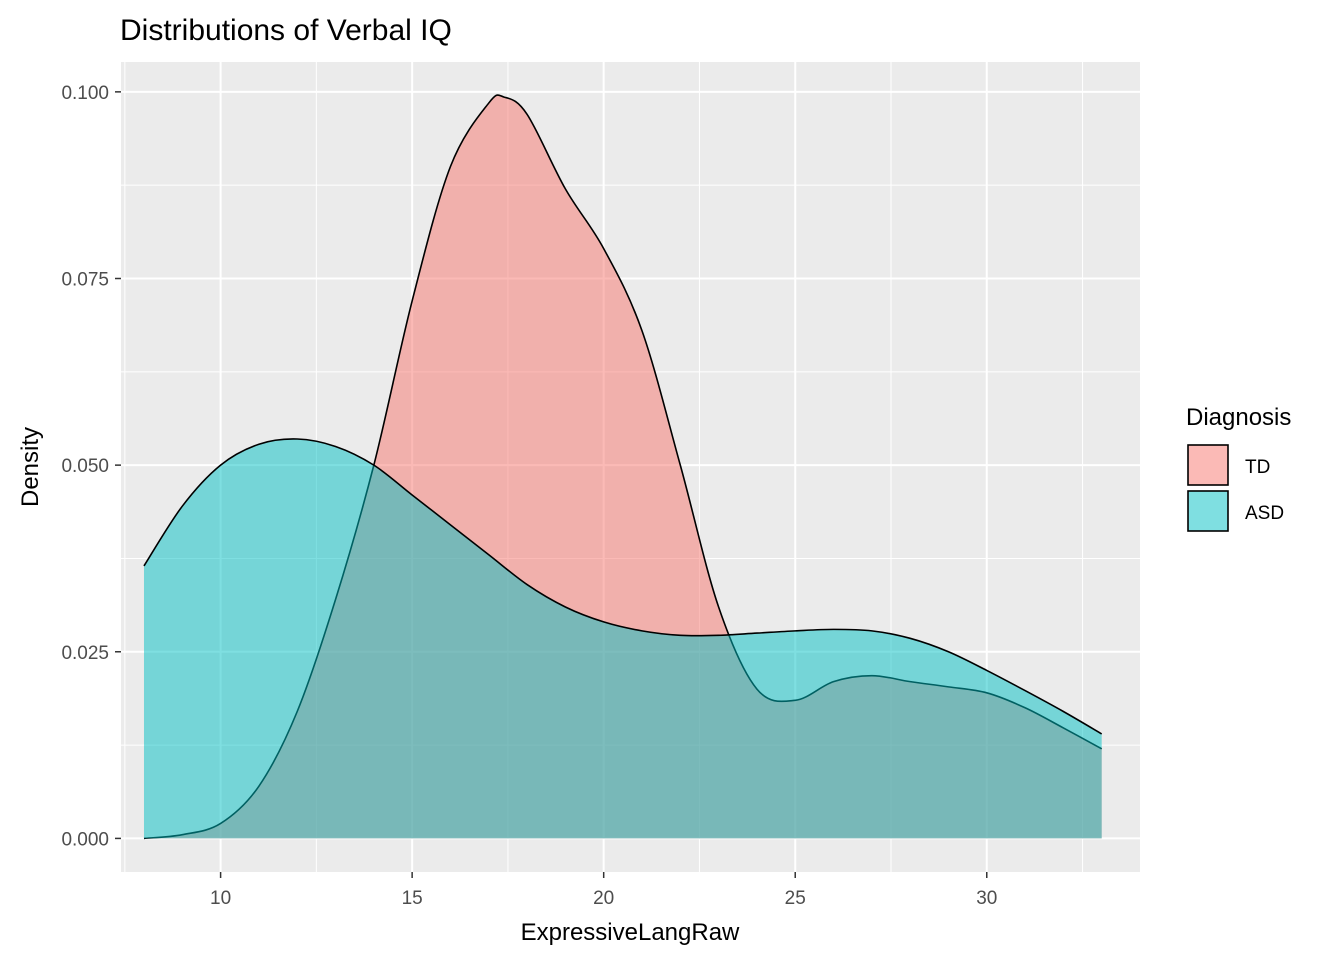 The height and width of the screenshot is (960, 1344). Describe the element at coordinates (85, 839) in the screenshot. I see `y-tick-label: 0.000` at that location.